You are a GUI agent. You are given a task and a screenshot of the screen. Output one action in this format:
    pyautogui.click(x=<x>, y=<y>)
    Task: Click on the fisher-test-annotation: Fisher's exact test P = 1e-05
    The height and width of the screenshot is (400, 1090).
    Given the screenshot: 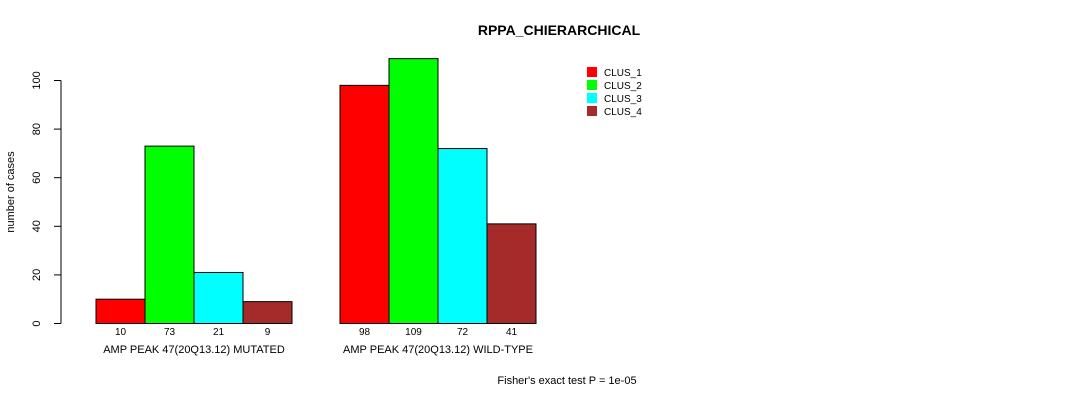 What is the action you would take?
    pyautogui.click(x=566, y=381)
    